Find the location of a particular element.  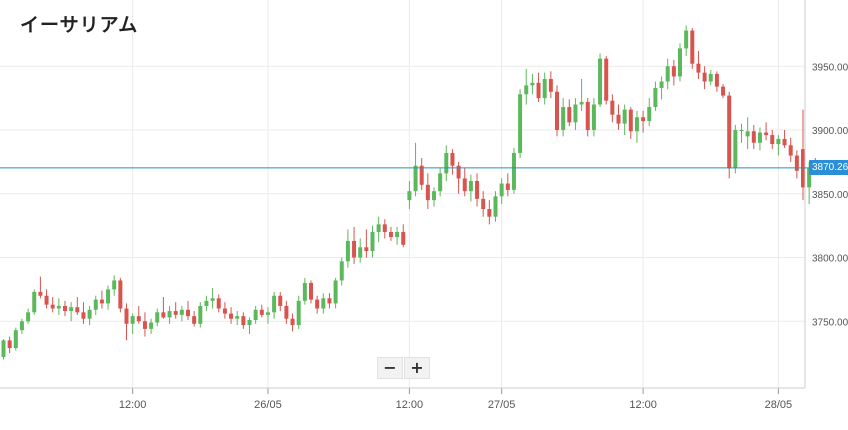

current-price-tag: 3870.26 is located at coordinates (828, 167).